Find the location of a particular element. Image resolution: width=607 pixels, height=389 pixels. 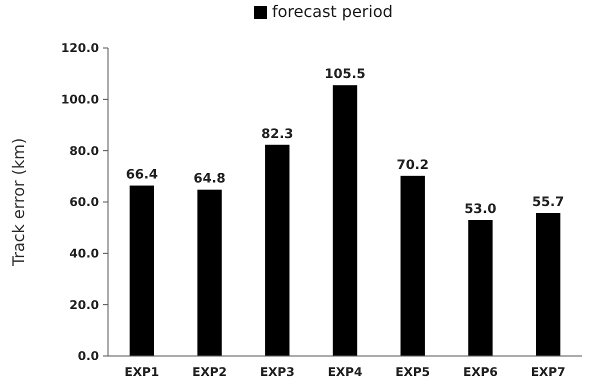

y-tick-label: 20.0 is located at coordinates (84, 305).